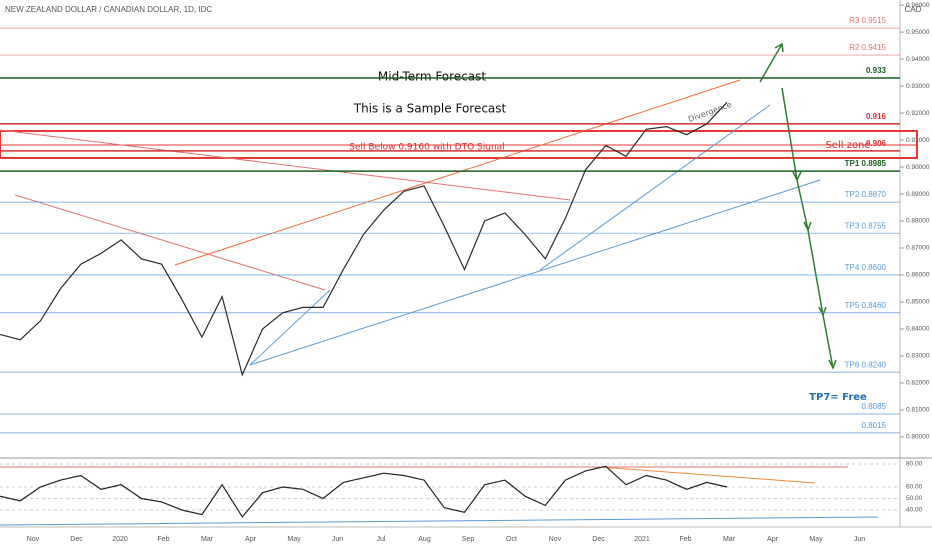 The image size is (932, 550). I want to click on x-tick-label: Aug, so click(424, 539).